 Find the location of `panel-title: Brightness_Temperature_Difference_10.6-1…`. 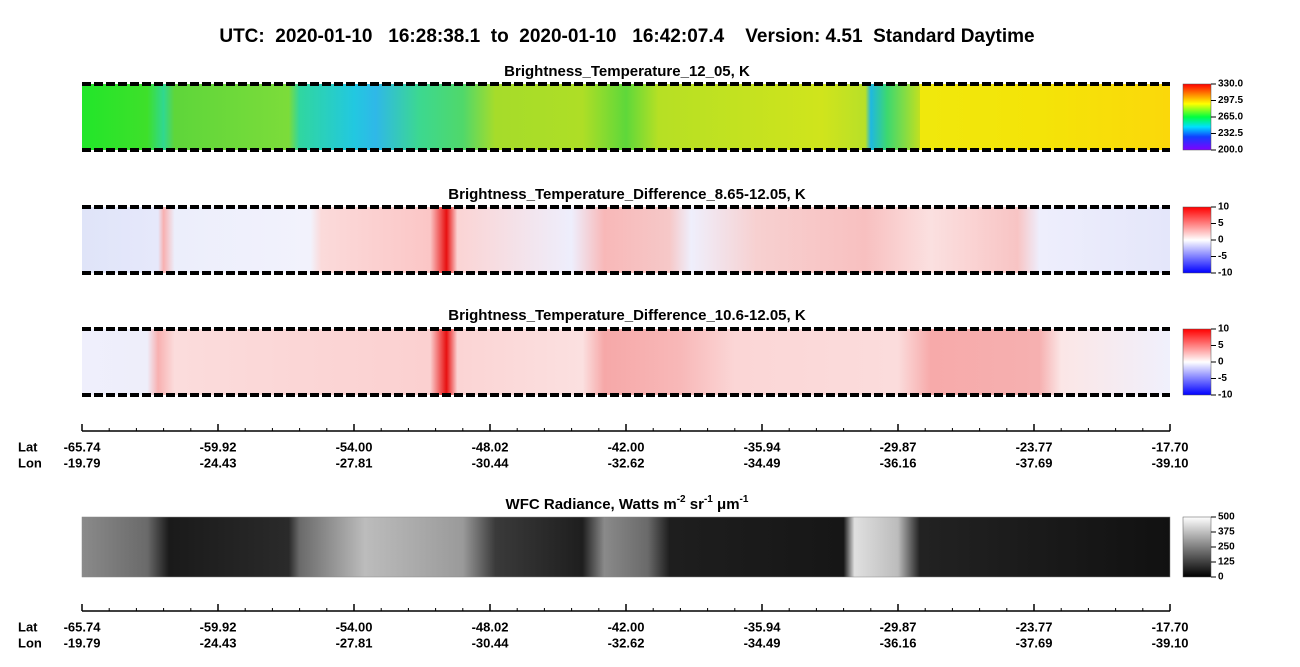

panel-title: Brightness_Temperature_Difference_10.6-1… is located at coordinates (627, 315).